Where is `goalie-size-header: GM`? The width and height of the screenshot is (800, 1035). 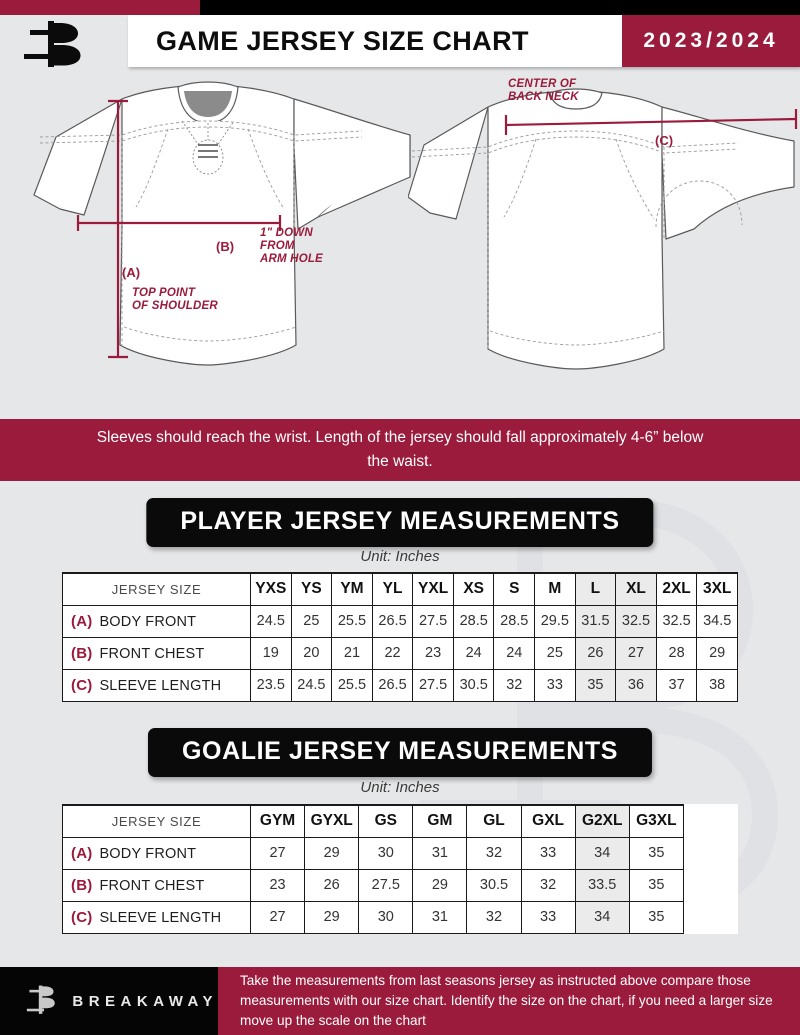
goalie-size-header: GM is located at coordinates (440, 821).